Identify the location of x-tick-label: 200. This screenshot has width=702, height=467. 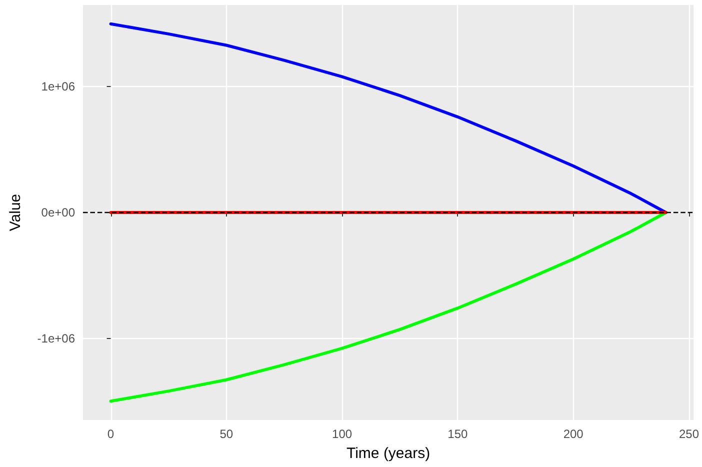
(573, 434).